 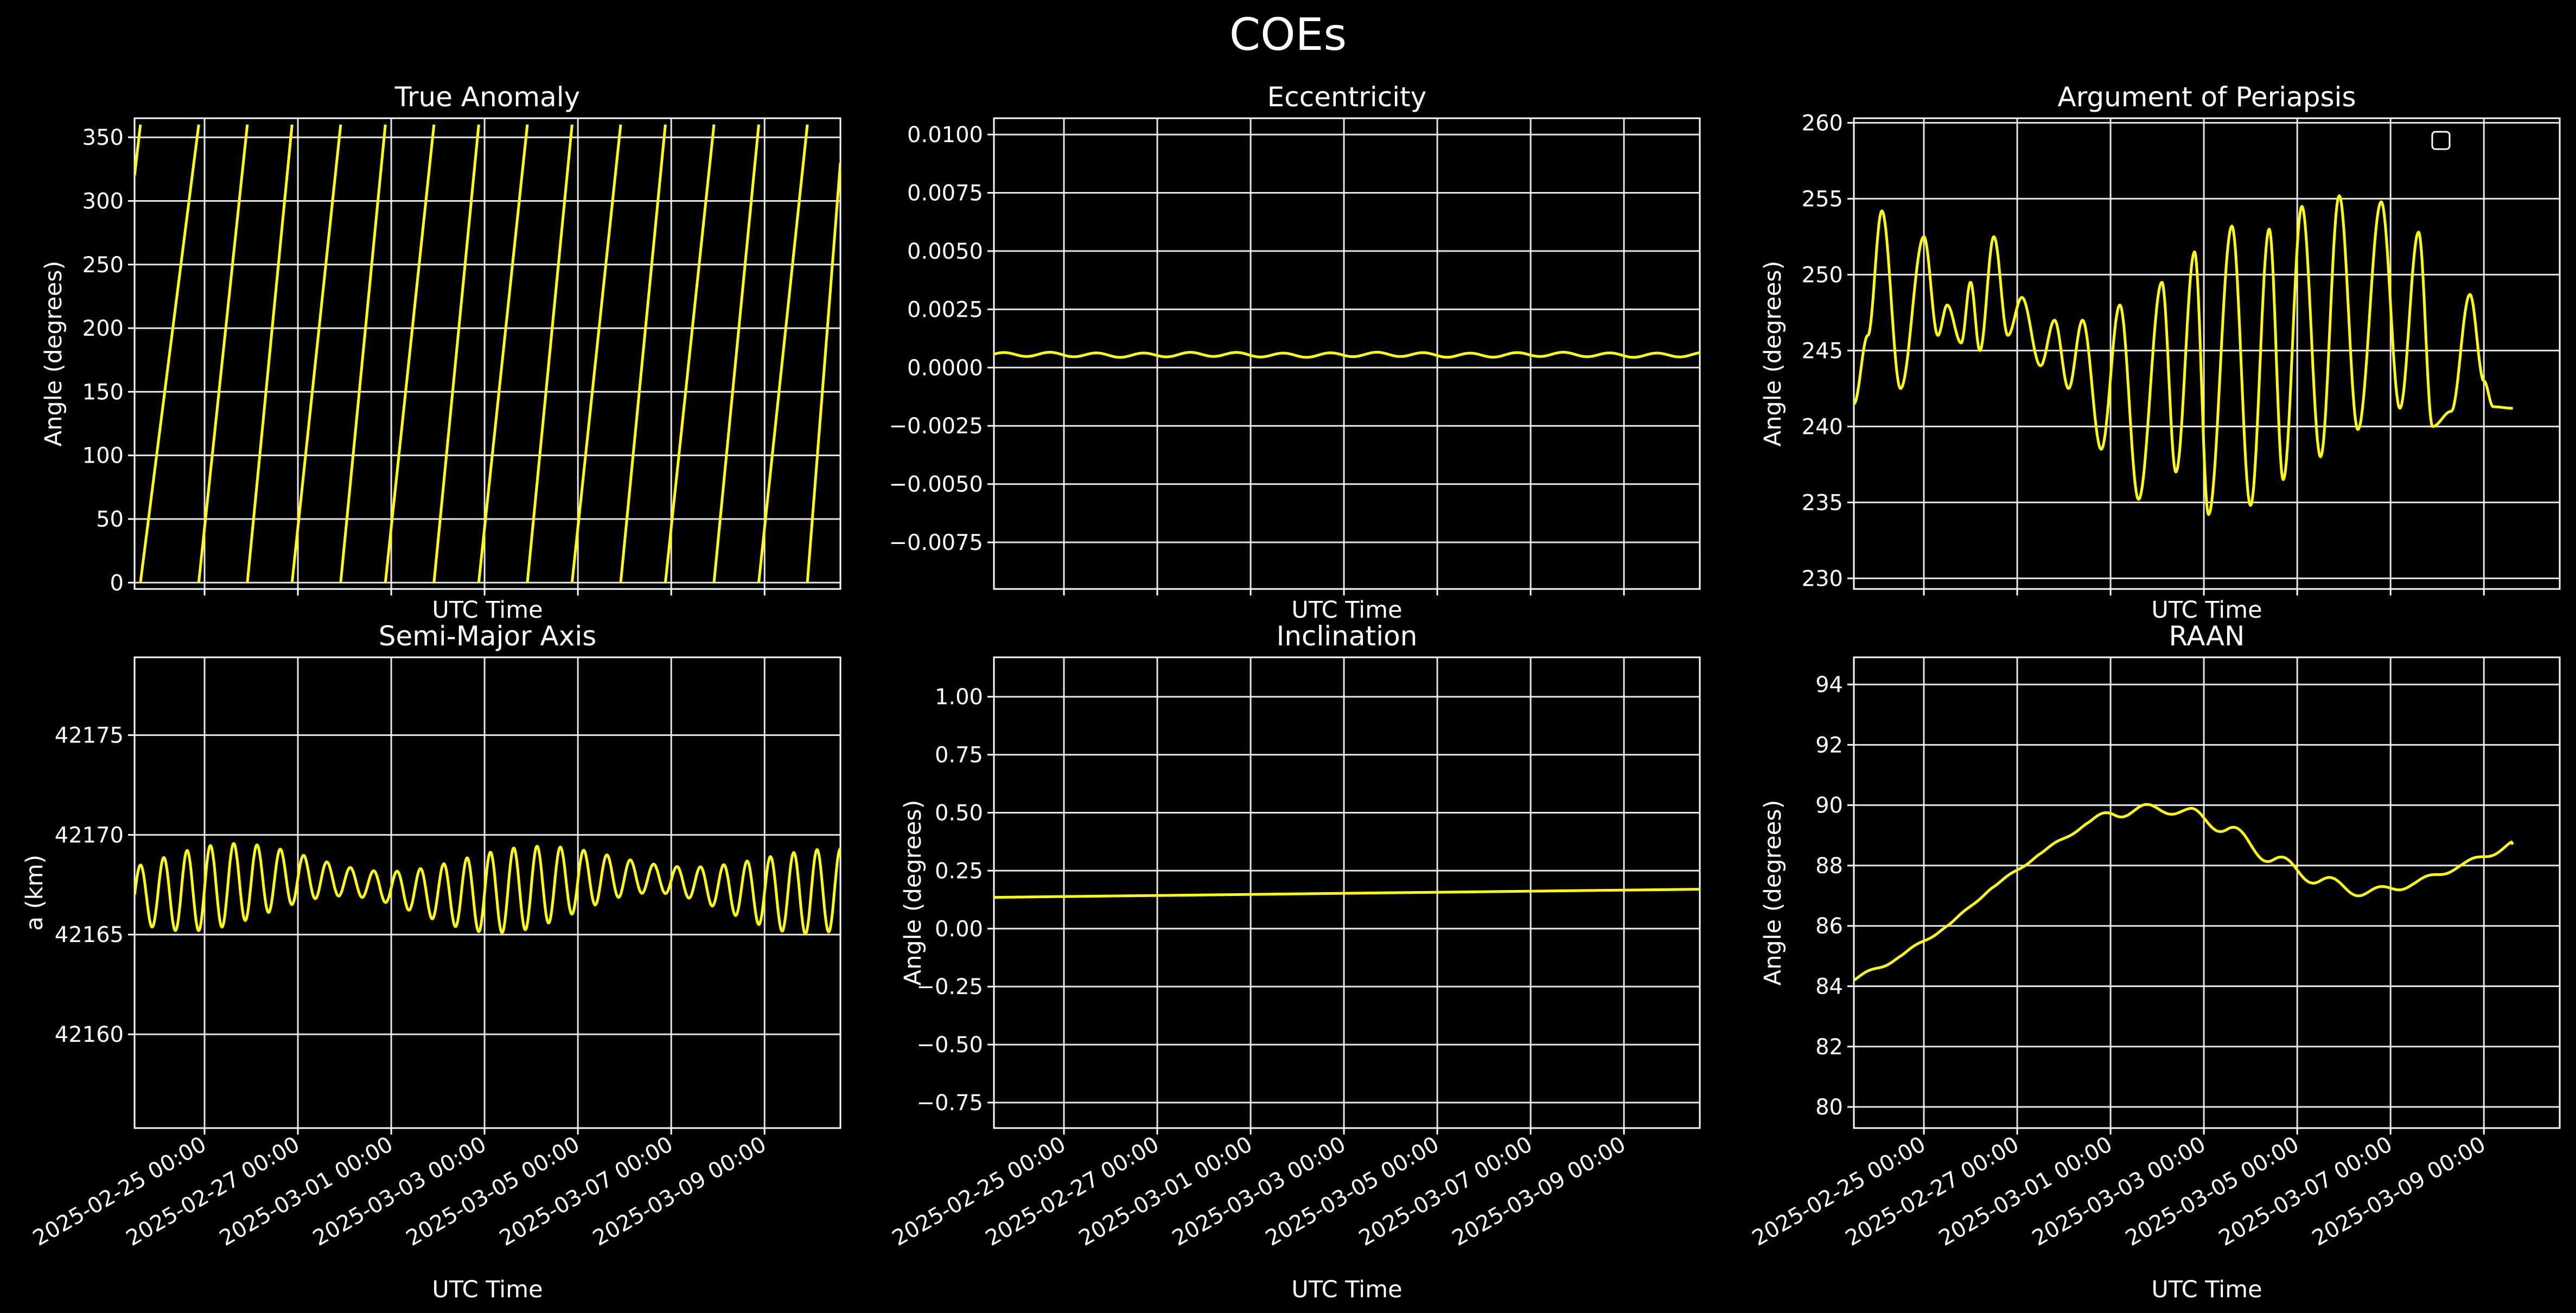 I want to click on y-tick-label: 94, so click(x=1829, y=684).